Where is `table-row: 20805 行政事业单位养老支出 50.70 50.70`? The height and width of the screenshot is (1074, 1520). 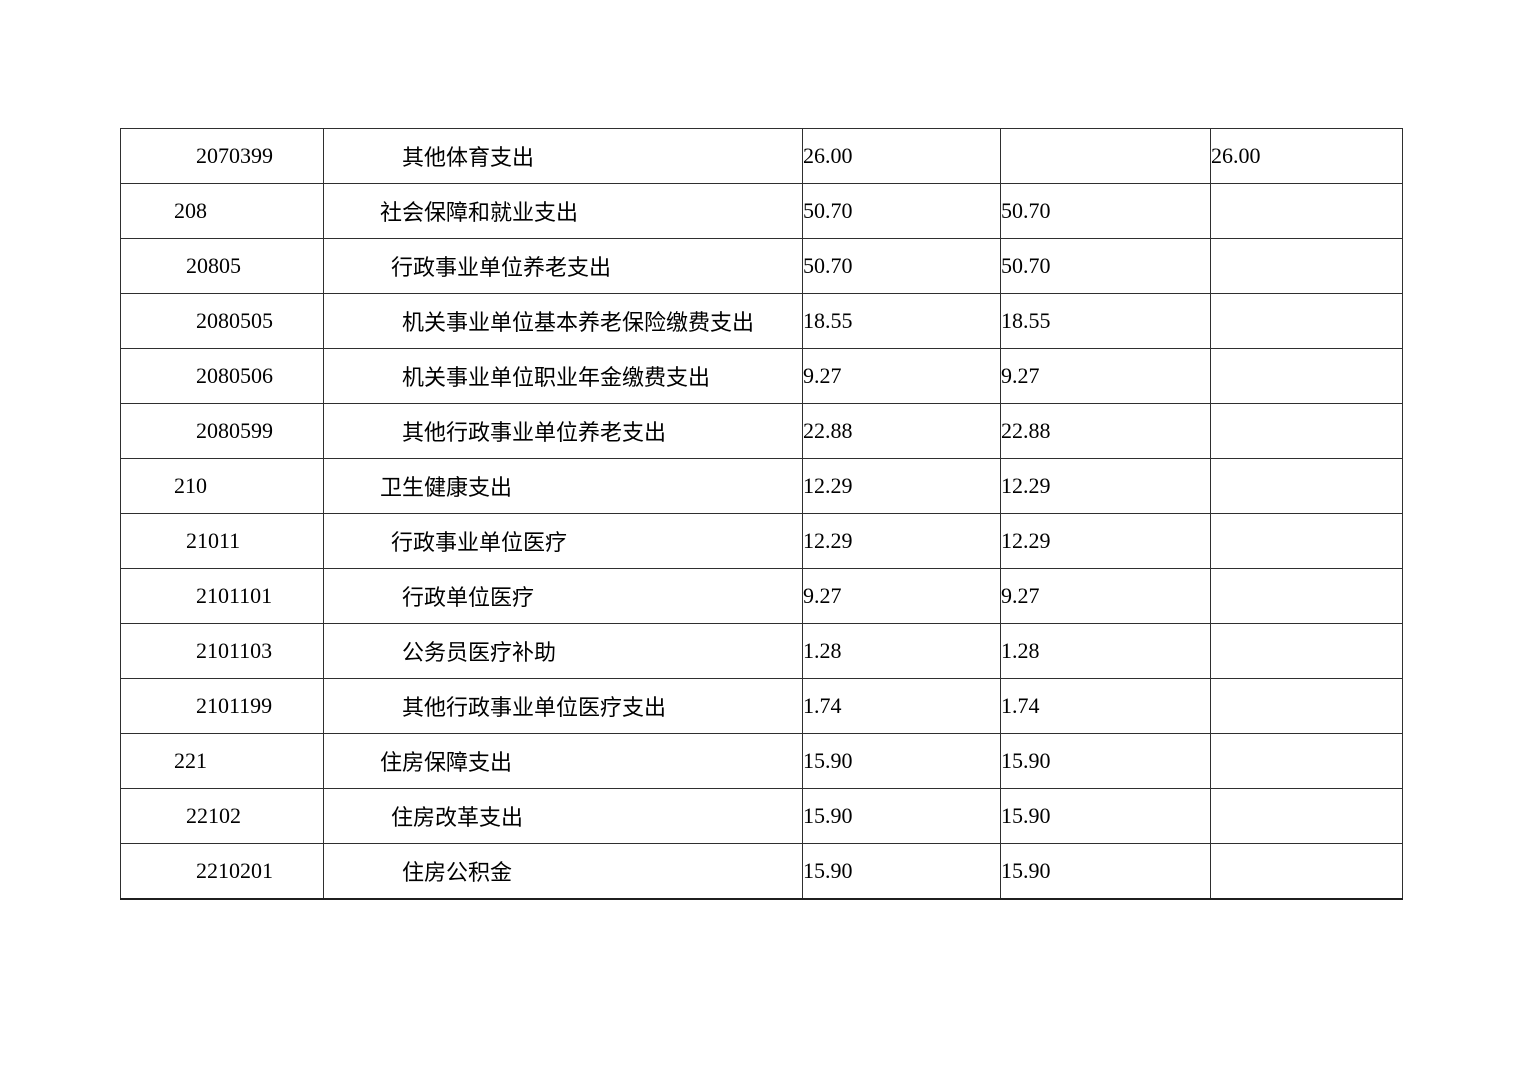 table-row: 20805 行政事业单位养老支出 50.70 50.70 is located at coordinates (761, 266).